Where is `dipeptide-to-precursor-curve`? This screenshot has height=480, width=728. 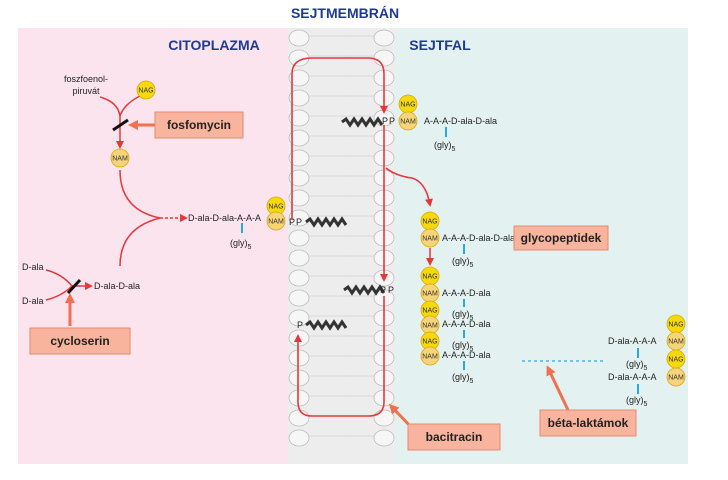
dipeptide-to-precursor-curve is located at coordinates (140, 242).